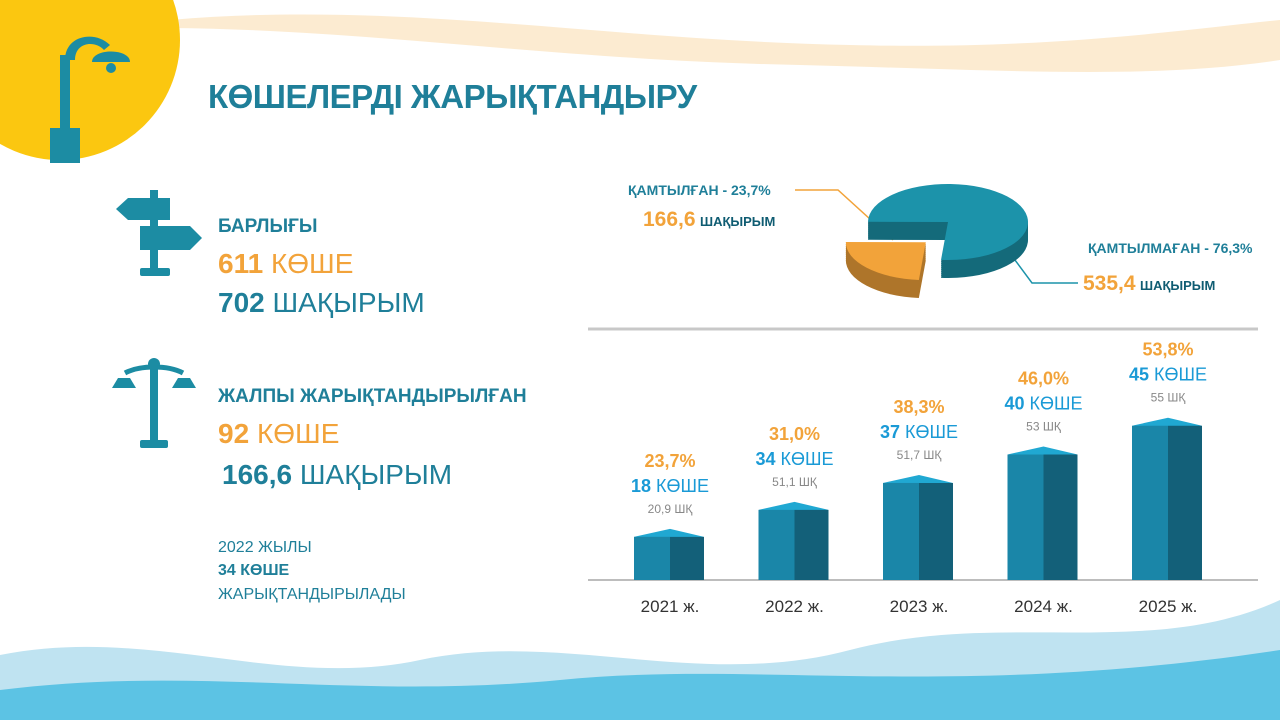 This screenshot has width=1280, height=720. What do you see at coordinates (919, 606) in the screenshot?
I see `x-tick-label: 2023 ж.` at bounding box center [919, 606].